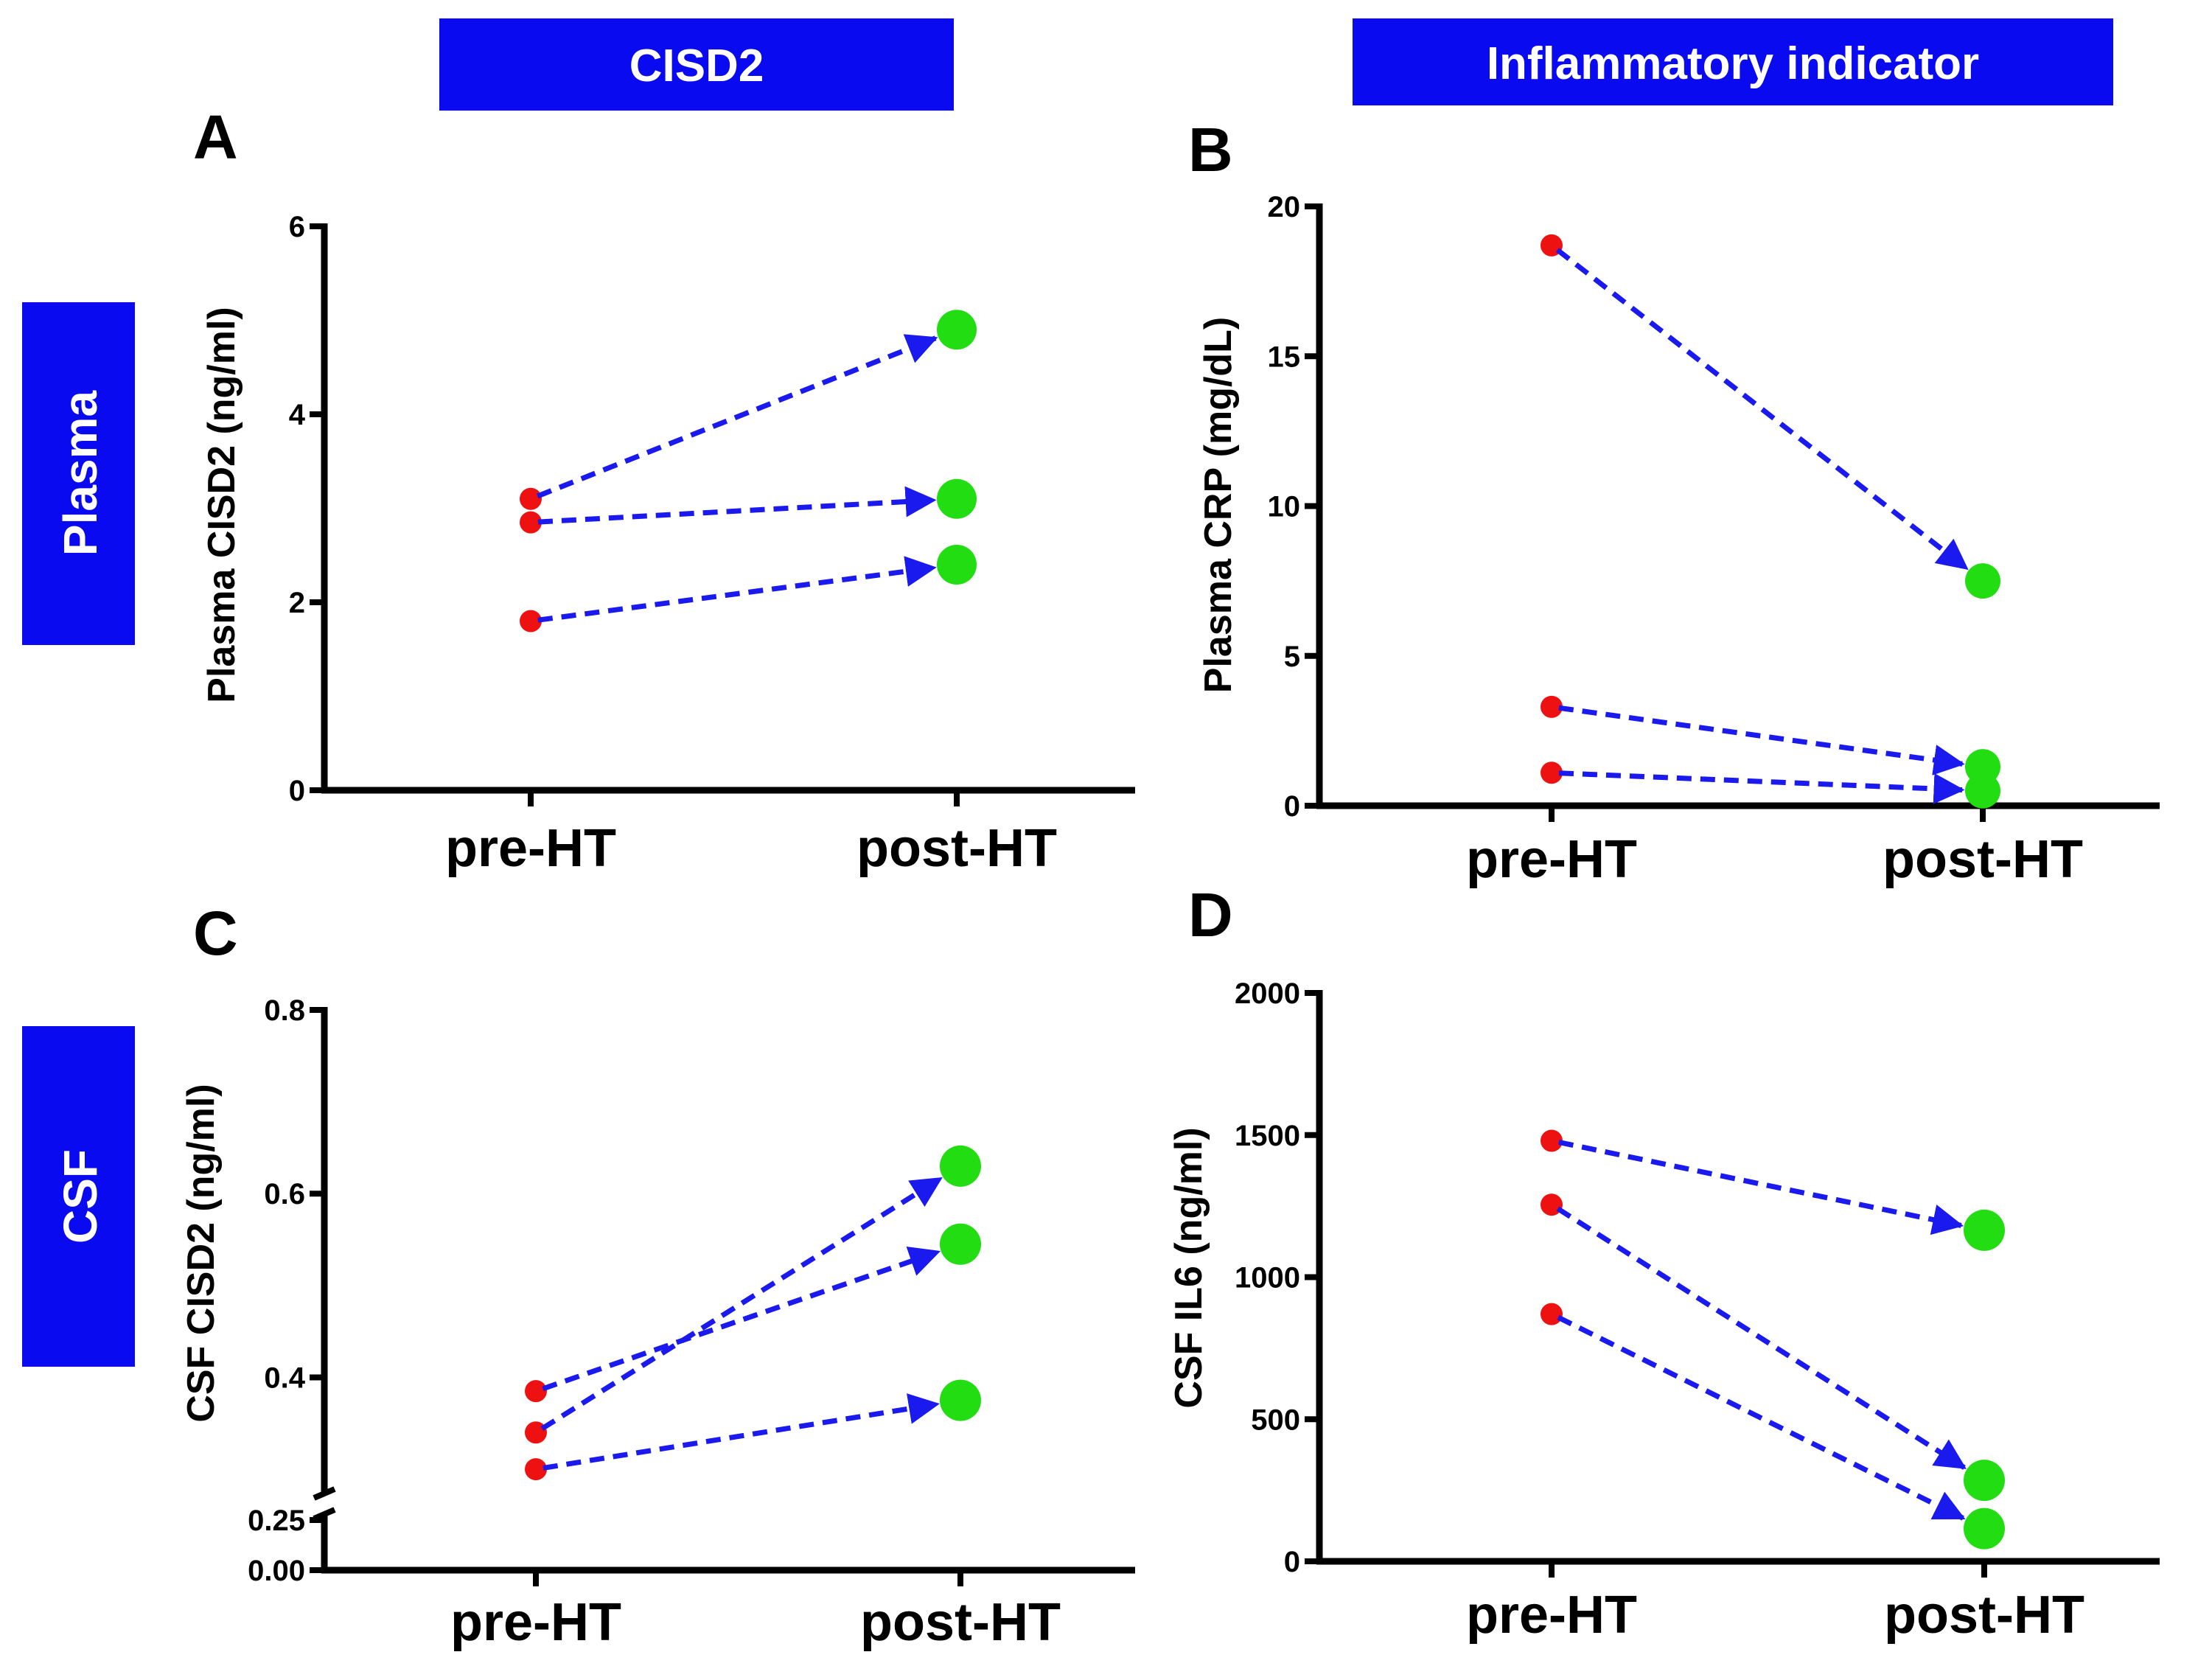 The height and width of the screenshot is (1666, 2212). Describe the element at coordinates (1218, 505) in the screenshot. I see `y-axis-label-b: Plasma CRP (mg/dL)` at that location.